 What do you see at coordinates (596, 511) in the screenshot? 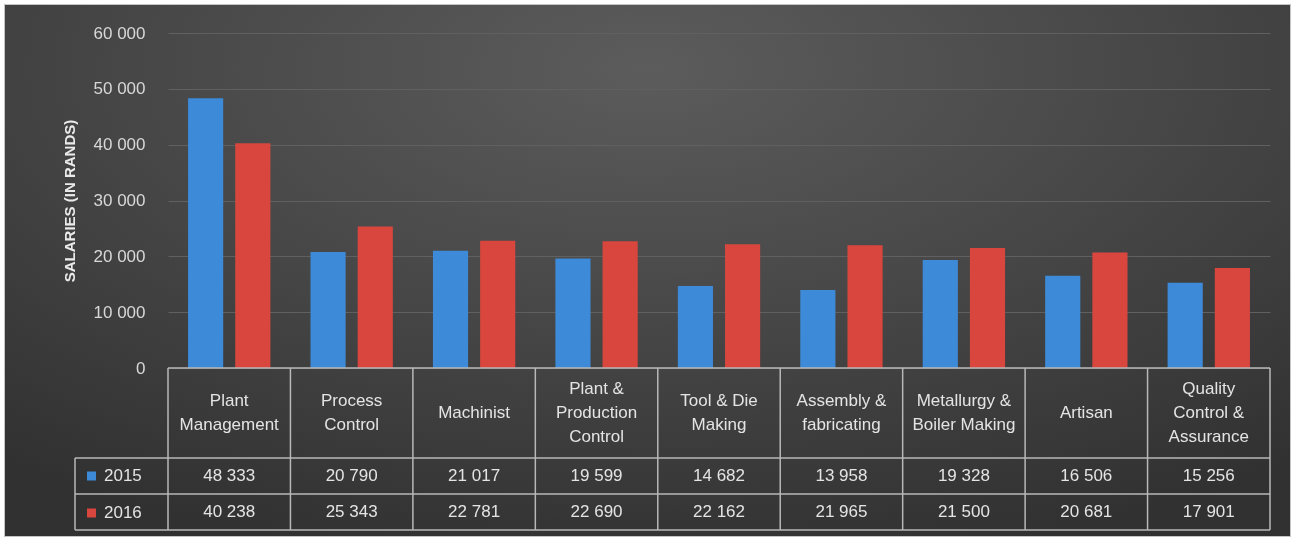
I see `data-label: 22 690` at bounding box center [596, 511].